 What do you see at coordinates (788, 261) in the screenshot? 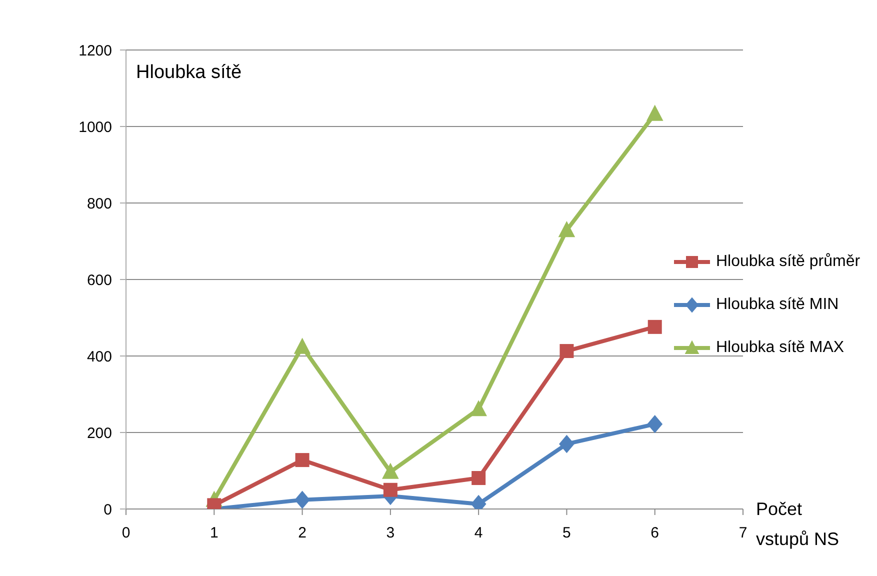
I see `legend-label: Hloubka sítě průměr` at bounding box center [788, 261].